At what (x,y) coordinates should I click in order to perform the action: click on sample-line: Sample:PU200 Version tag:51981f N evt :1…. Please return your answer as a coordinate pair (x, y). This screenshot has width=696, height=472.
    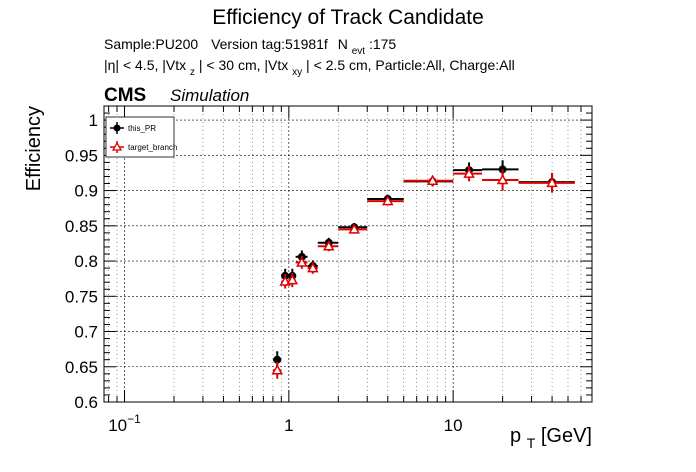
    Looking at the image, I should click on (250, 46).